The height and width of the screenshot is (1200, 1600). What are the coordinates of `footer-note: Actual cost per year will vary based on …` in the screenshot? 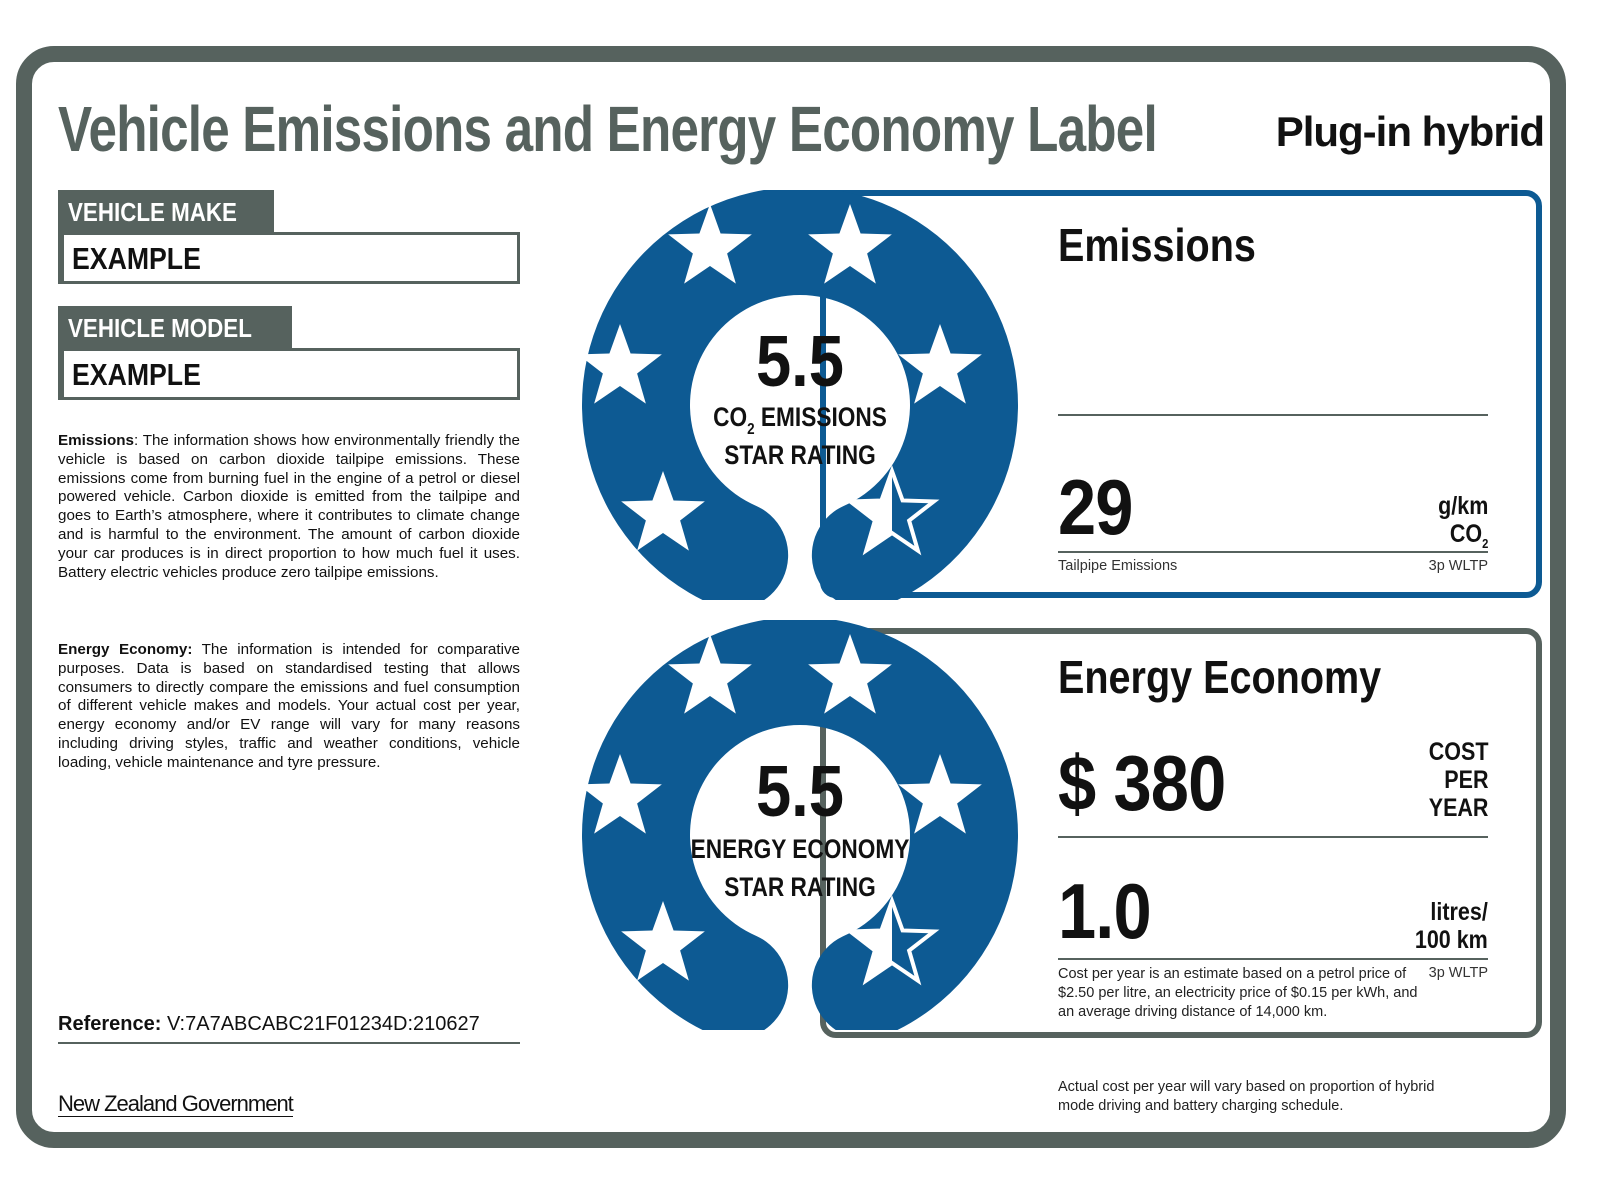 It's located at (1246, 1096).